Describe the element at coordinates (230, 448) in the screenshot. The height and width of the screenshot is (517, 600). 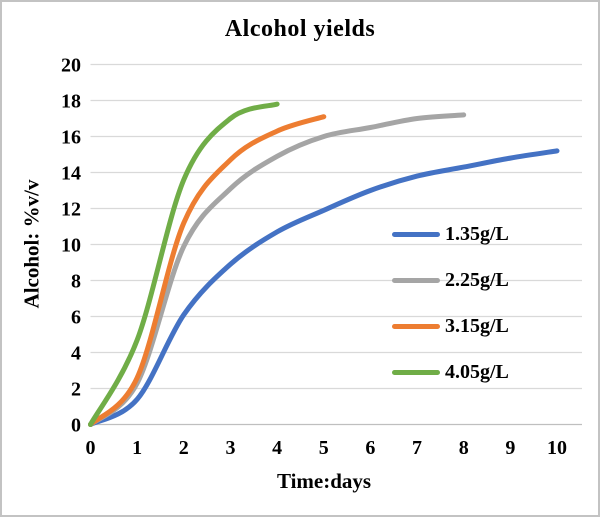
I see `x-tick-label: 3` at that location.